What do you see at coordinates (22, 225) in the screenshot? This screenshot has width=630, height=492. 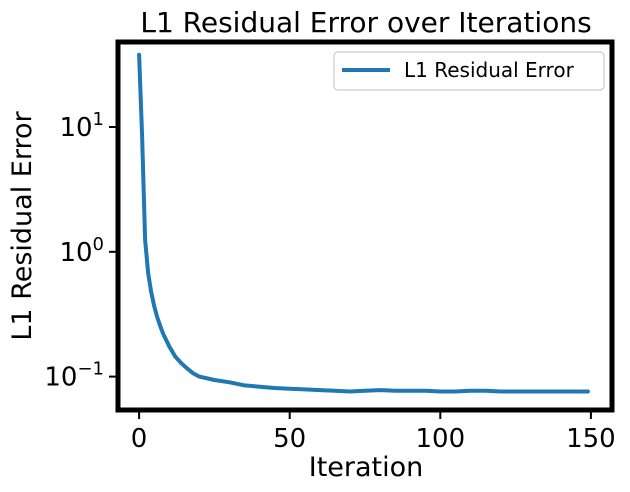 I see `y-axis-label: L1 Residual Error` at bounding box center [22, 225].